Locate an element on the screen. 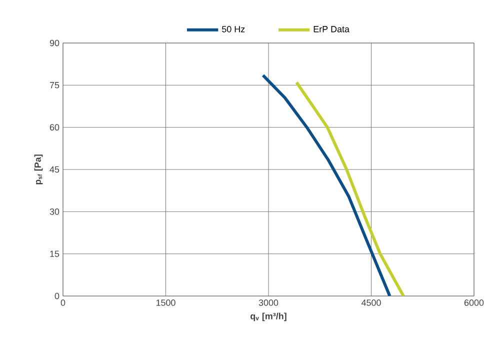 The width and height of the screenshot is (500, 358). x-tick-label: 4500 is located at coordinates (371, 303).